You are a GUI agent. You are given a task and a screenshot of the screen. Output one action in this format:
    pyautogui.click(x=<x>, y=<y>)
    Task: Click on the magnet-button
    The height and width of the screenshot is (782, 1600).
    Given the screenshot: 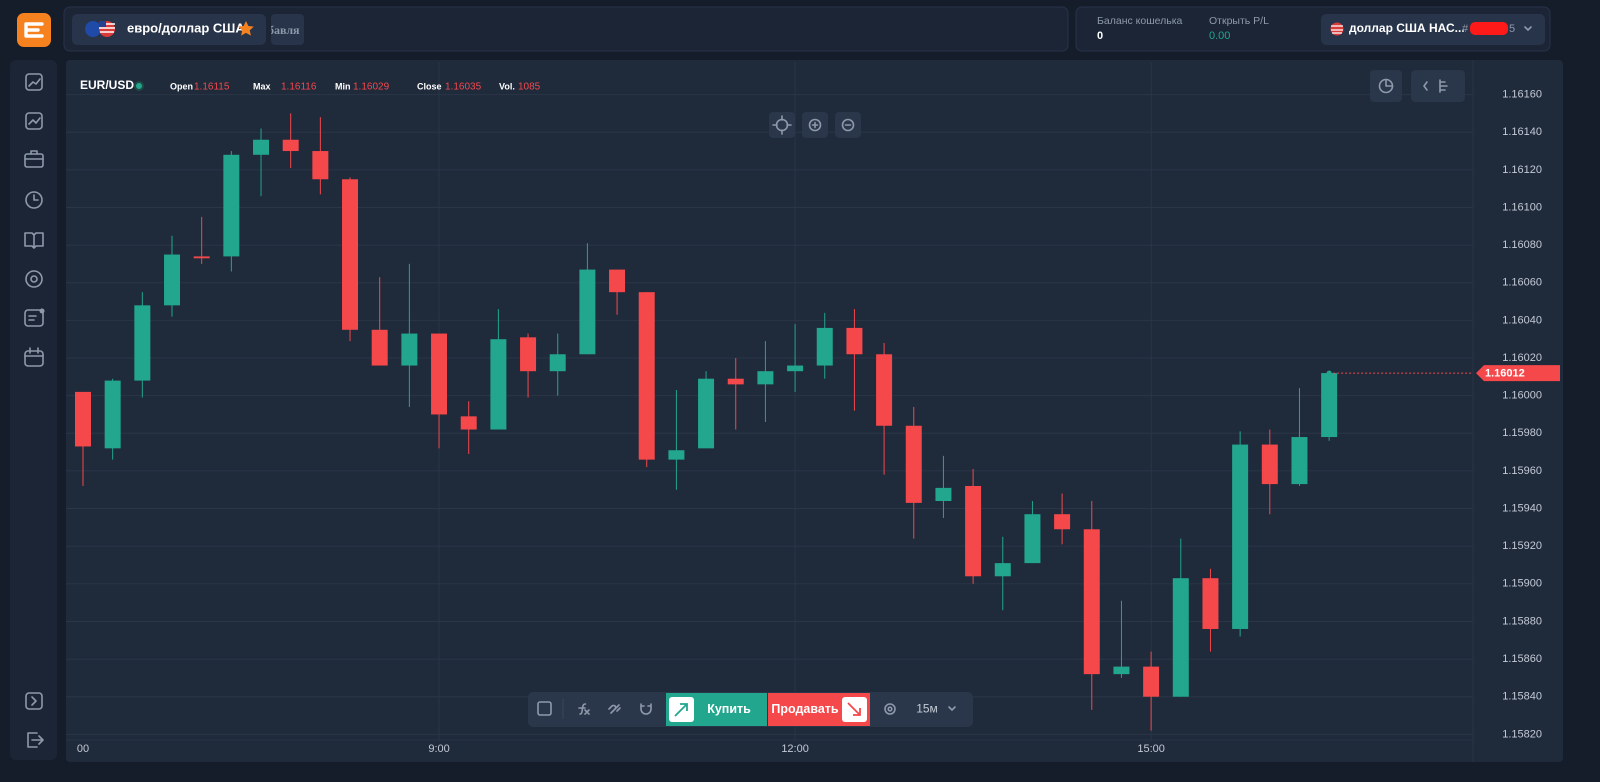 What is the action you would take?
    pyautogui.click(x=646, y=709)
    